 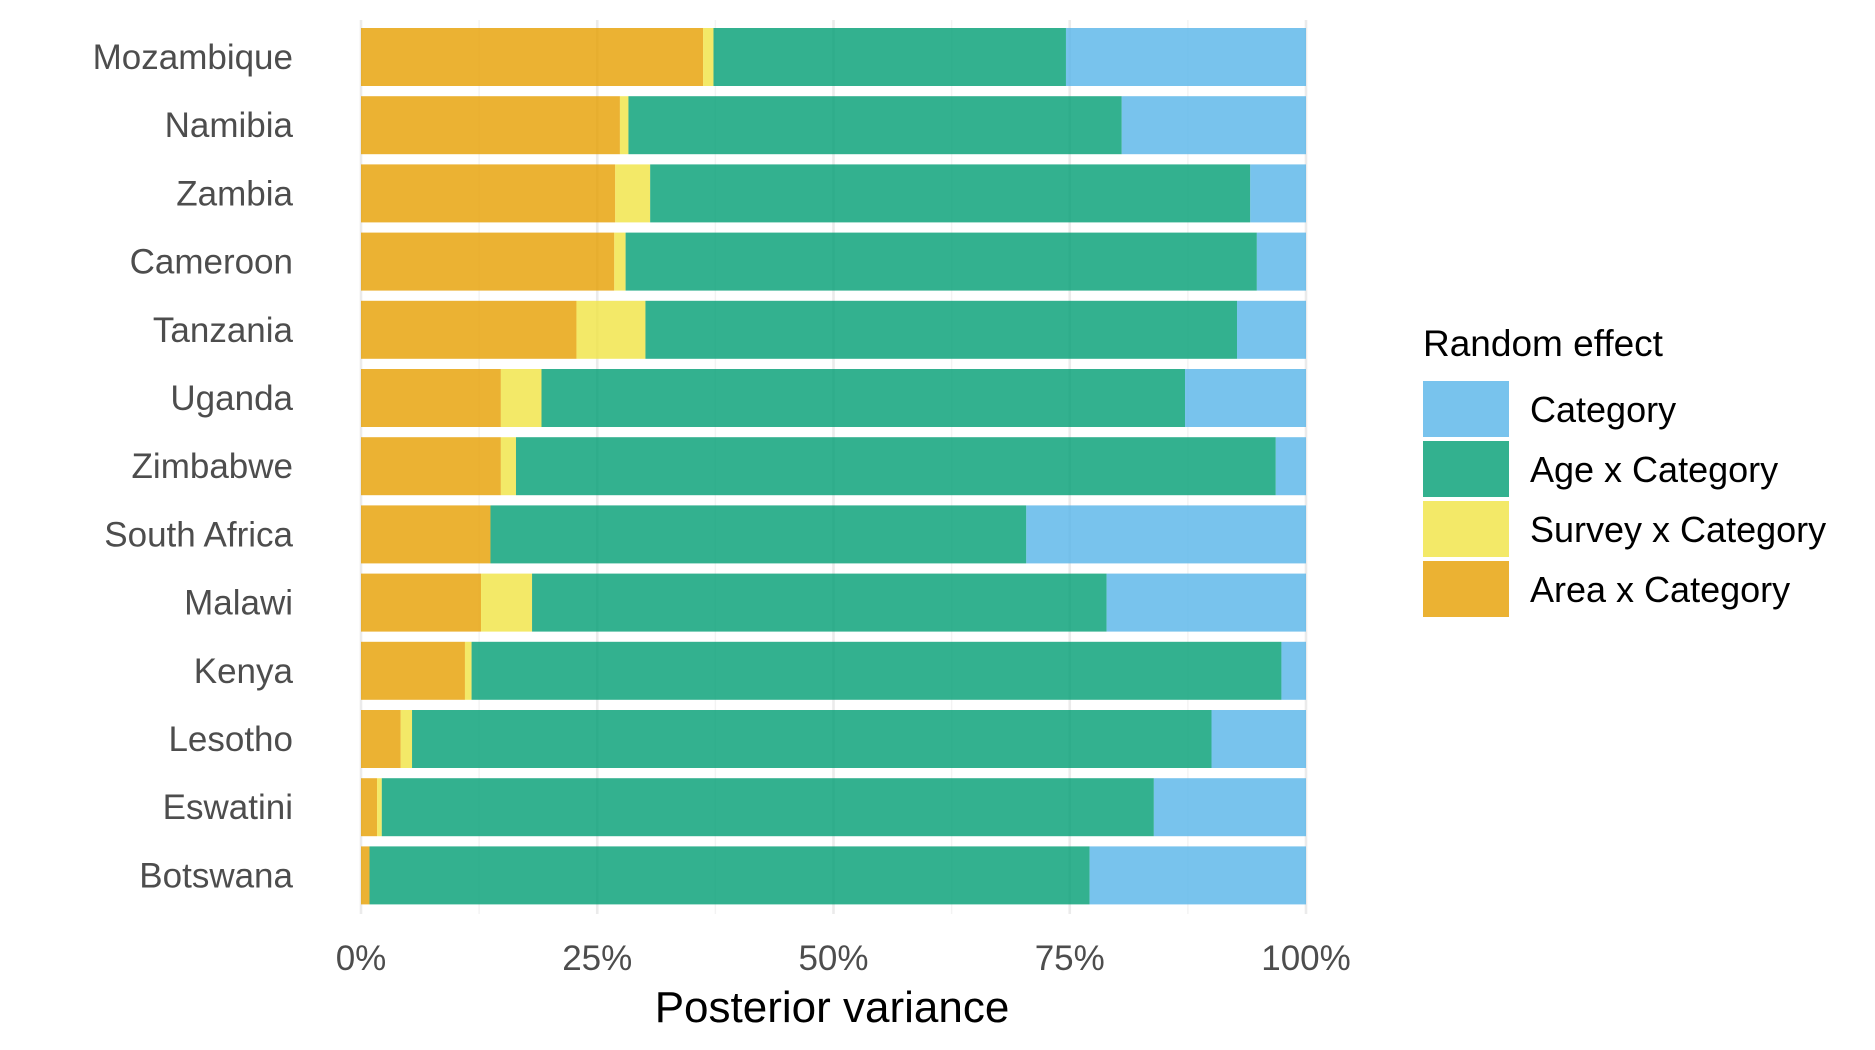 What do you see at coordinates (1543, 343) in the screenshot?
I see `legend-title: Random effect` at bounding box center [1543, 343].